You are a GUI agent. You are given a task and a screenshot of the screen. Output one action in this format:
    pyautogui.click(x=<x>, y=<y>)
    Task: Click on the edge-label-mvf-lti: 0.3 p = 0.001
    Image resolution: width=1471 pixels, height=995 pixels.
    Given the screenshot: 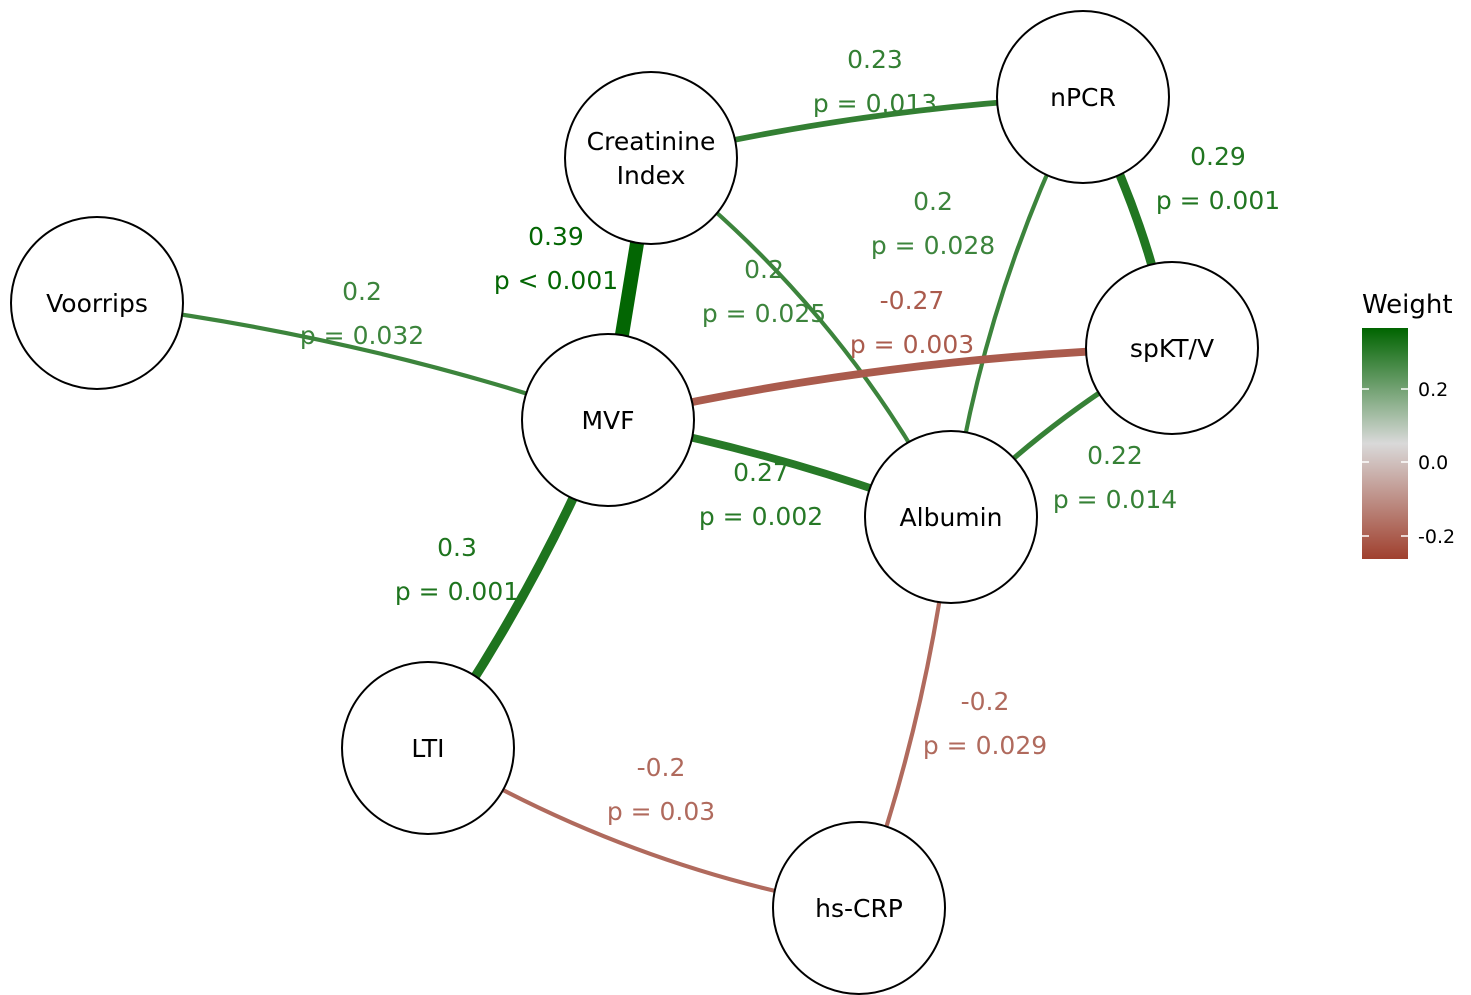 What is the action you would take?
    pyautogui.click(x=457, y=569)
    